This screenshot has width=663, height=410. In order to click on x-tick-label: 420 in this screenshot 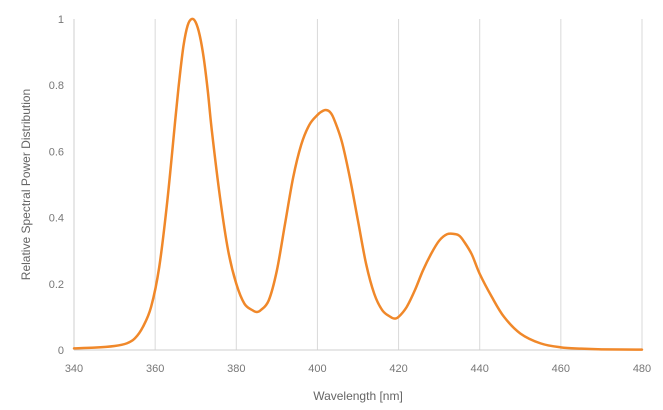, I will do `click(398, 369)`.